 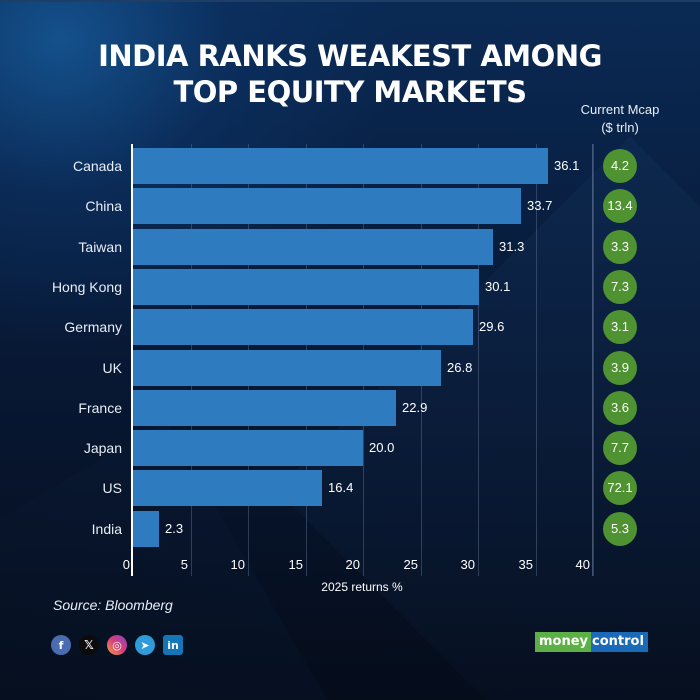 I want to click on country-label: Hong Kong, so click(x=86, y=287).